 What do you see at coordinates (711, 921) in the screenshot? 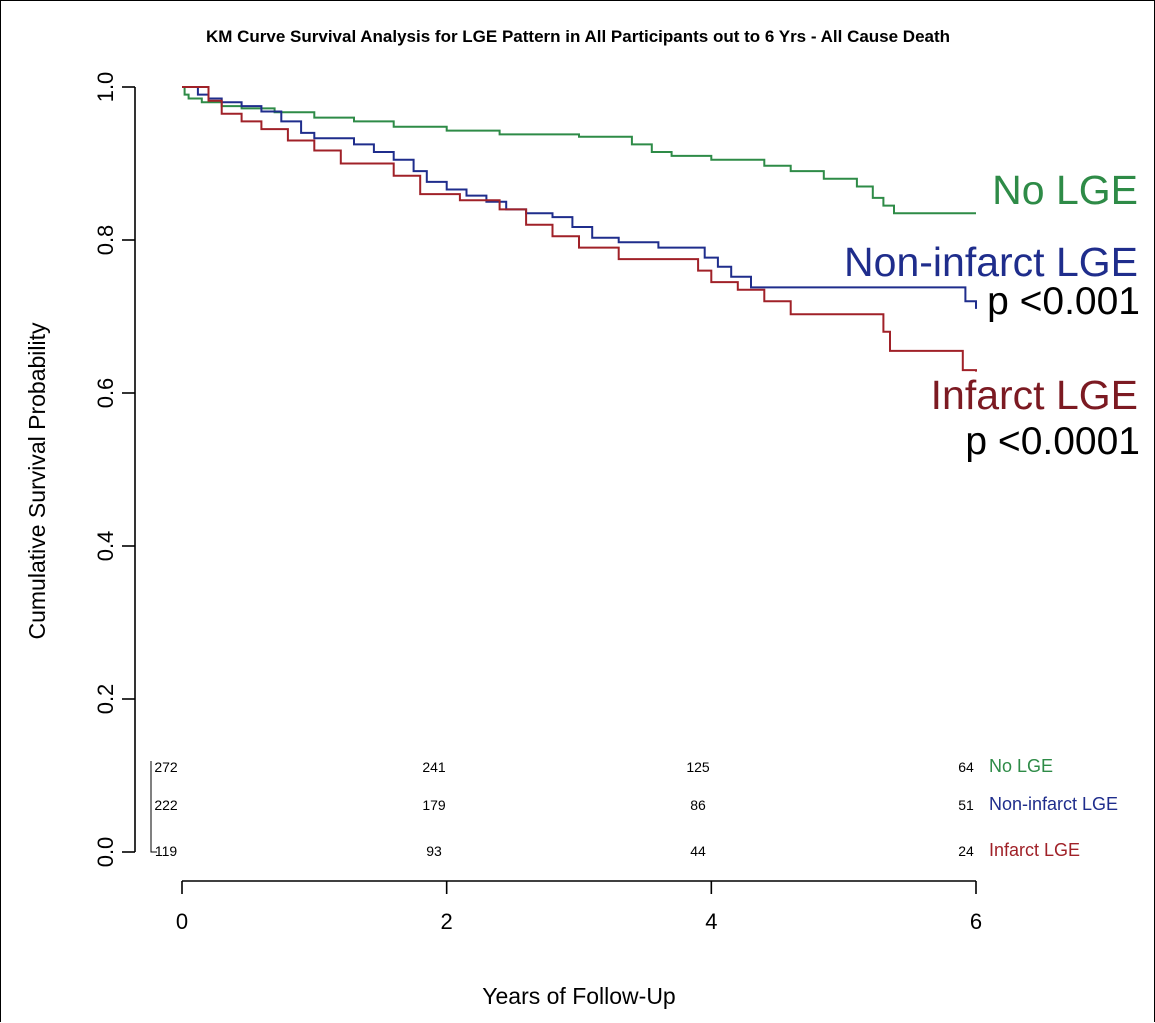
I see `x-tick-label: 4` at bounding box center [711, 921].